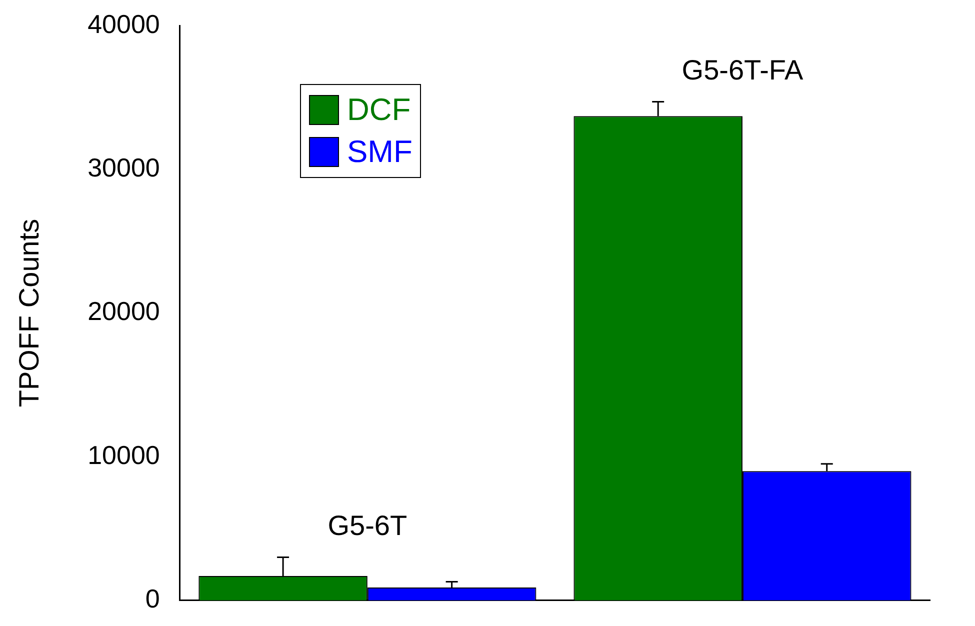  What do you see at coordinates (379, 152) in the screenshot?
I see `legend-label: SMF` at bounding box center [379, 152].